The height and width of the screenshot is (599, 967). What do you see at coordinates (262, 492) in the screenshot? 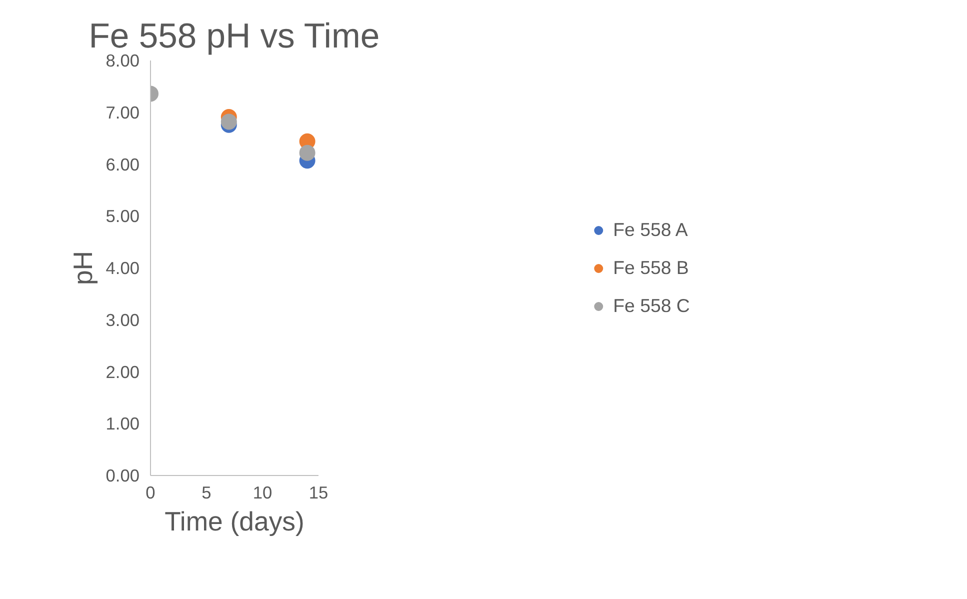
I see `x-tick-label: 10` at bounding box center [262, 492].